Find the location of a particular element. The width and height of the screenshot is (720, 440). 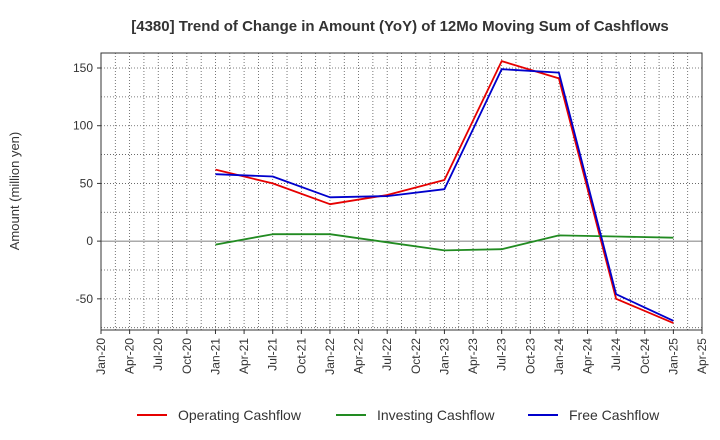

x-tick-label: Apr-24 is located at coordinates (588, 356).